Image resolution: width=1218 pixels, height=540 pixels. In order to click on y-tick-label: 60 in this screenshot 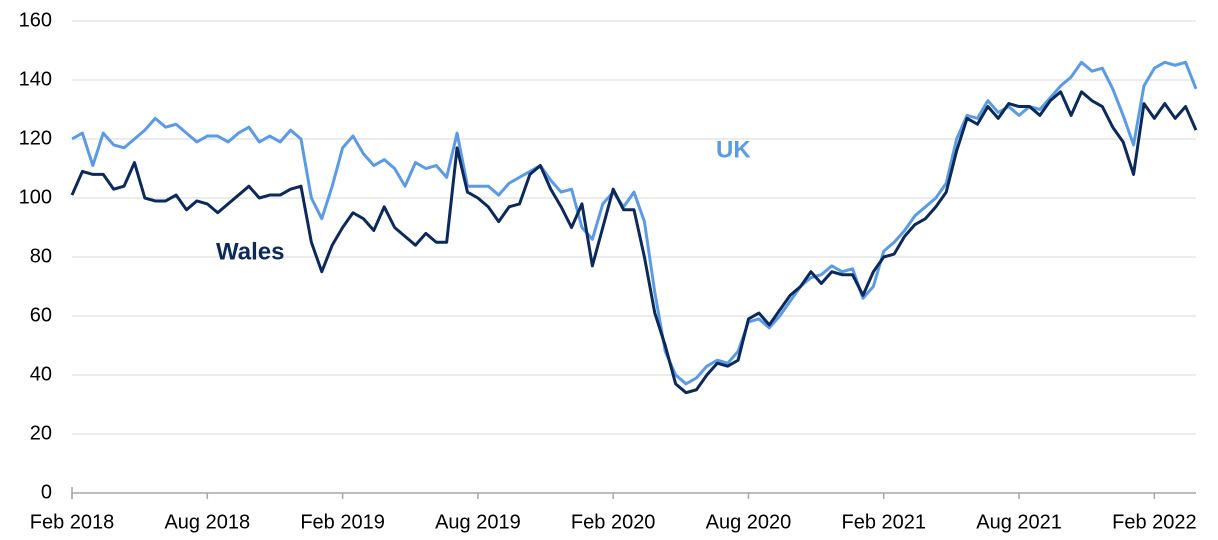, I will do `click(41, 315)`.